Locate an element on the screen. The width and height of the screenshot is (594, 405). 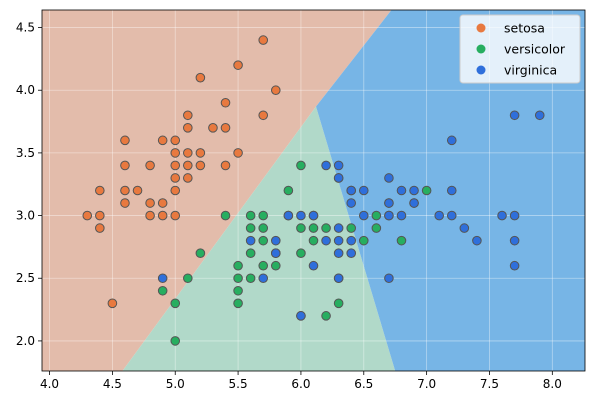
y-tick-label: 4.0 is located at coordinates (25, 90).